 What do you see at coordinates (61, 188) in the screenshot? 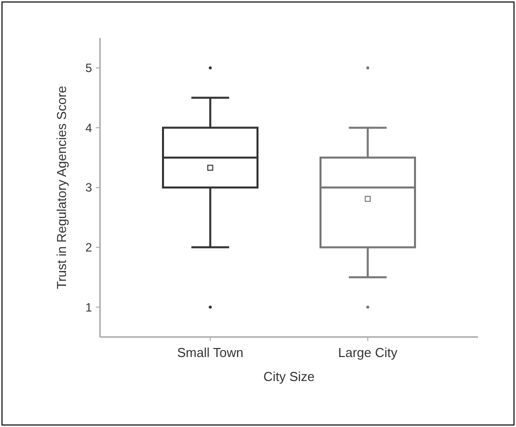
I see `y-axis-title: Trust in Regulatory Agencies Score` at bounding box center [61, 188].